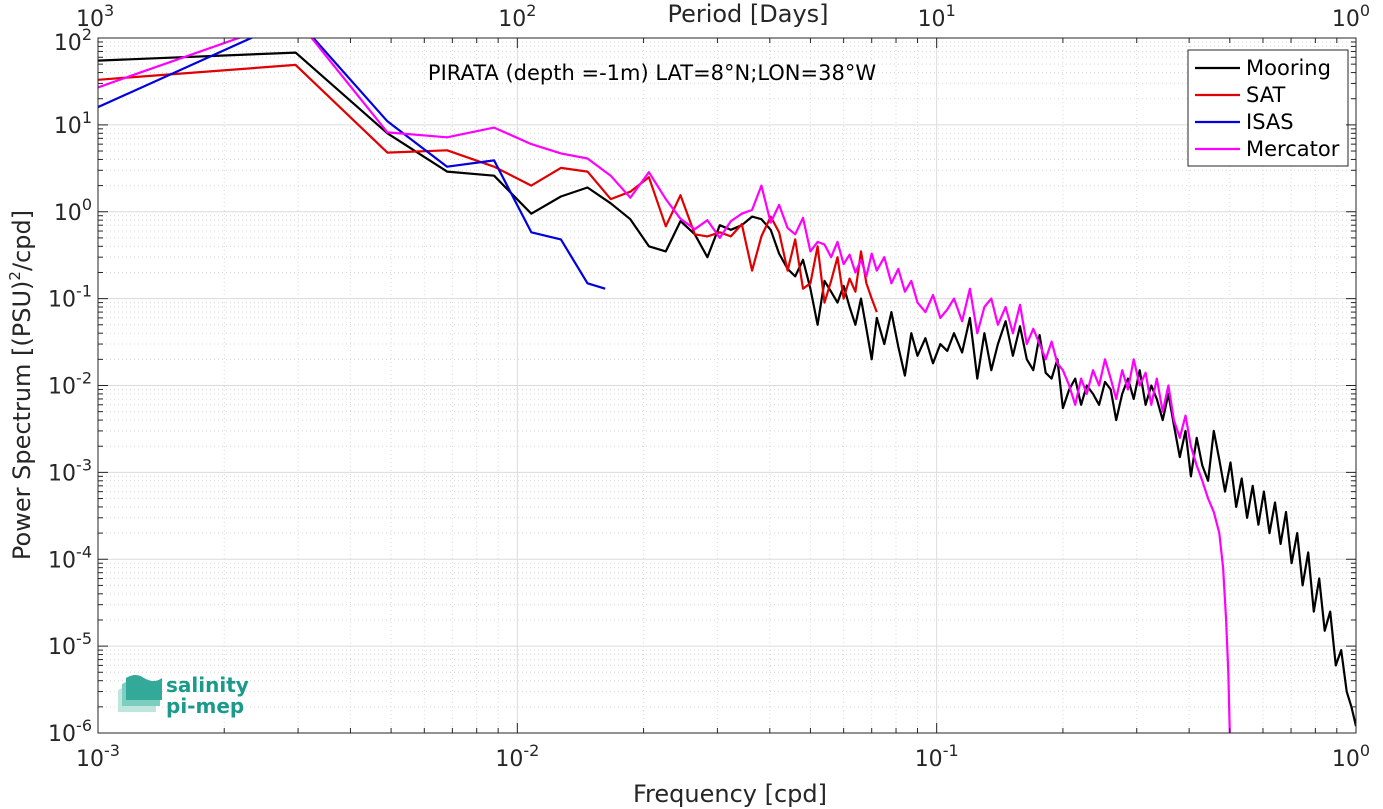  What do you see at coordinates (205, 706) in the screenshot?
I see `logo-text-pi-mep: pi-mep` at bounding box center [205, 706].